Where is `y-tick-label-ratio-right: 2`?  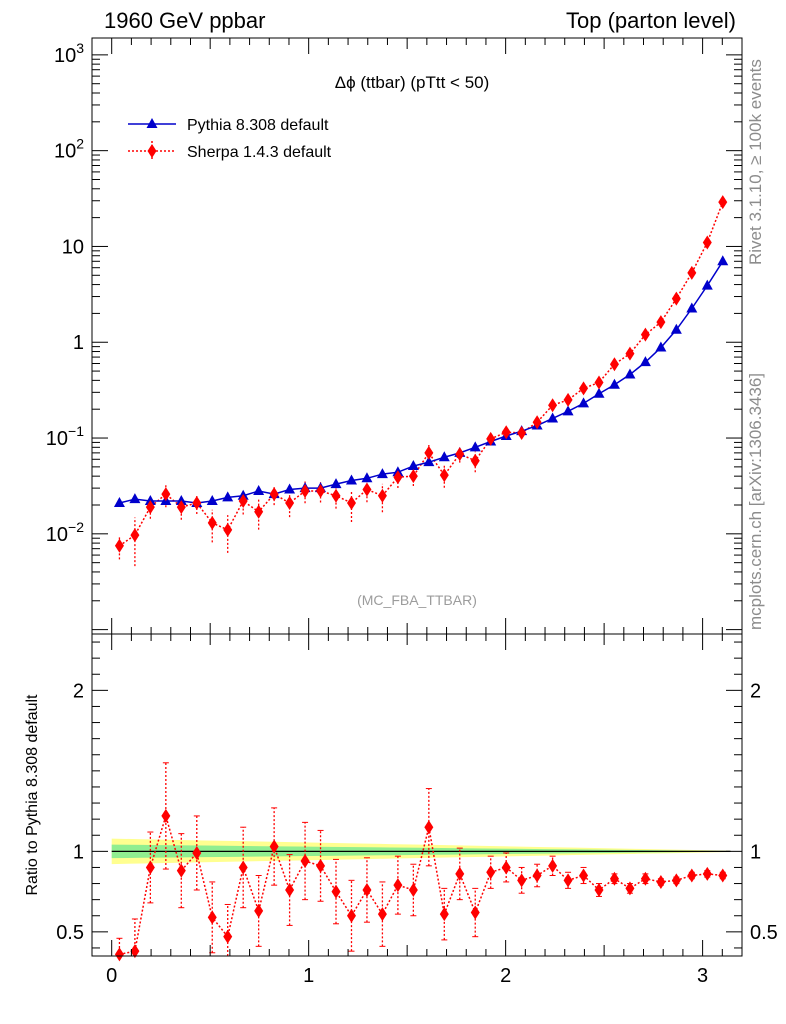 y-tick-label-ratio-right: 2 is located at coordinates (755, 691).